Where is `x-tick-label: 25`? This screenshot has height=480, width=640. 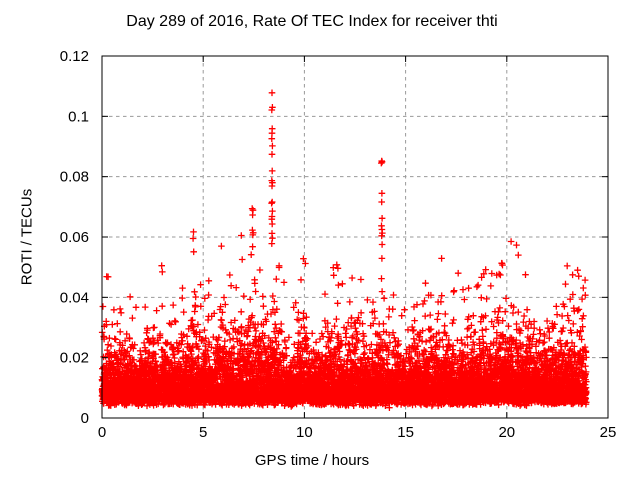 x-tick-label: 25 is located at coordinates (608, 432).